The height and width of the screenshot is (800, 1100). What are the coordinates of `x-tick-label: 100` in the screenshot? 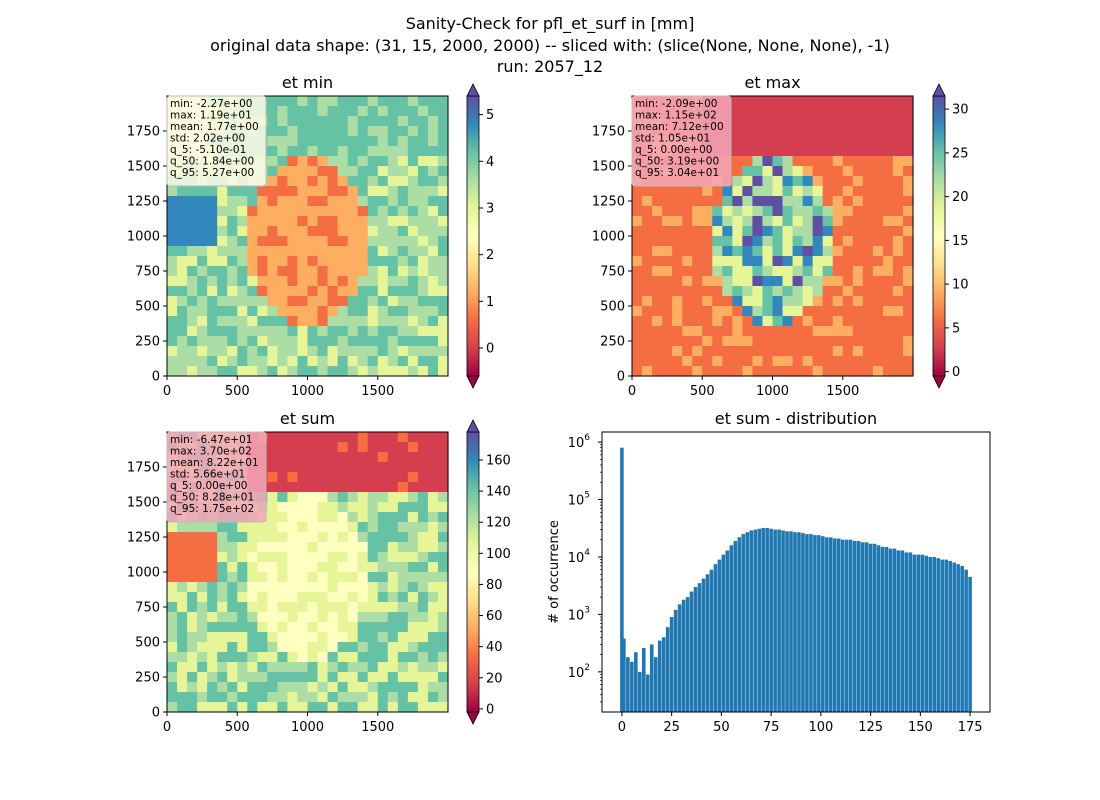 It's located at (820, 727).